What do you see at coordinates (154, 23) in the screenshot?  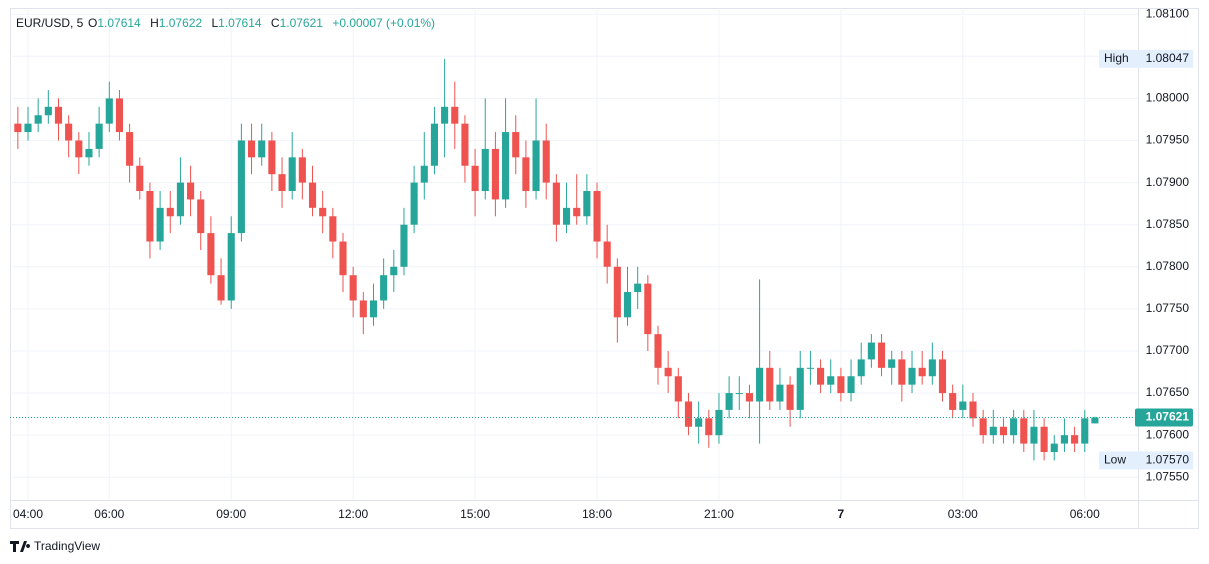 I see `h-label: H` at bounding box center [154, 23].